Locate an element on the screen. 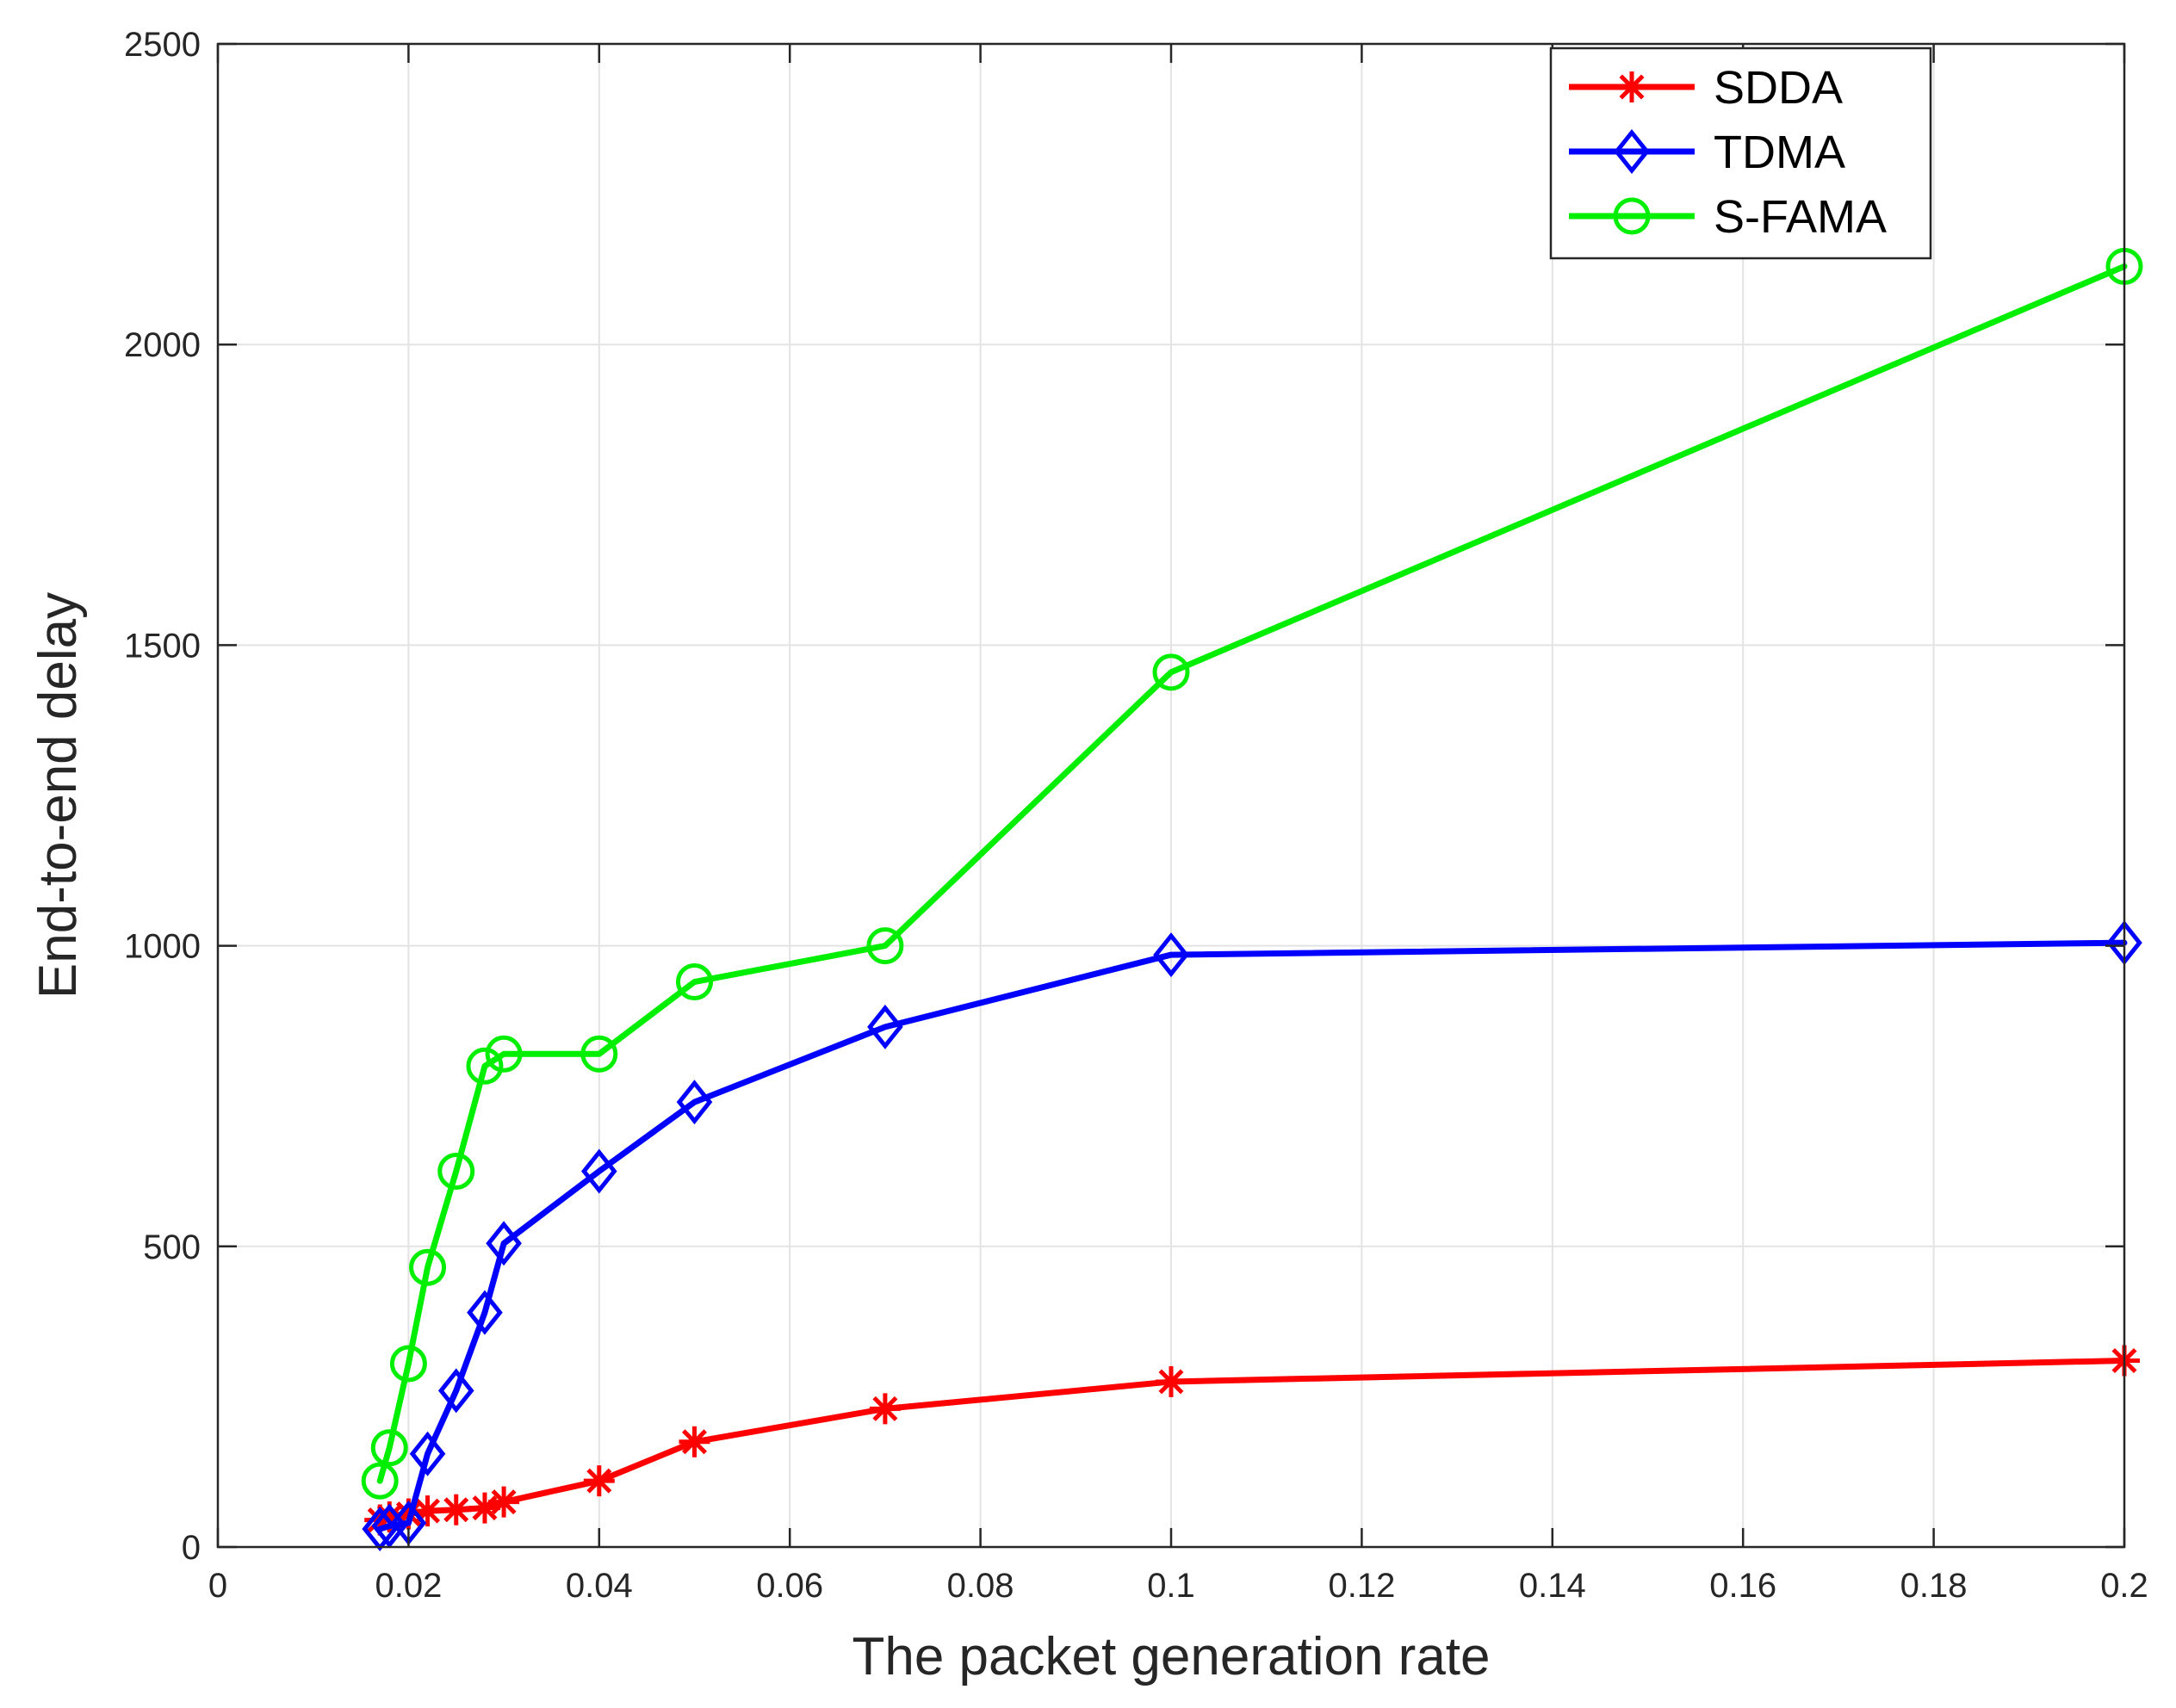  y-tick-label: 500 is located at coordinates (172, 1247).